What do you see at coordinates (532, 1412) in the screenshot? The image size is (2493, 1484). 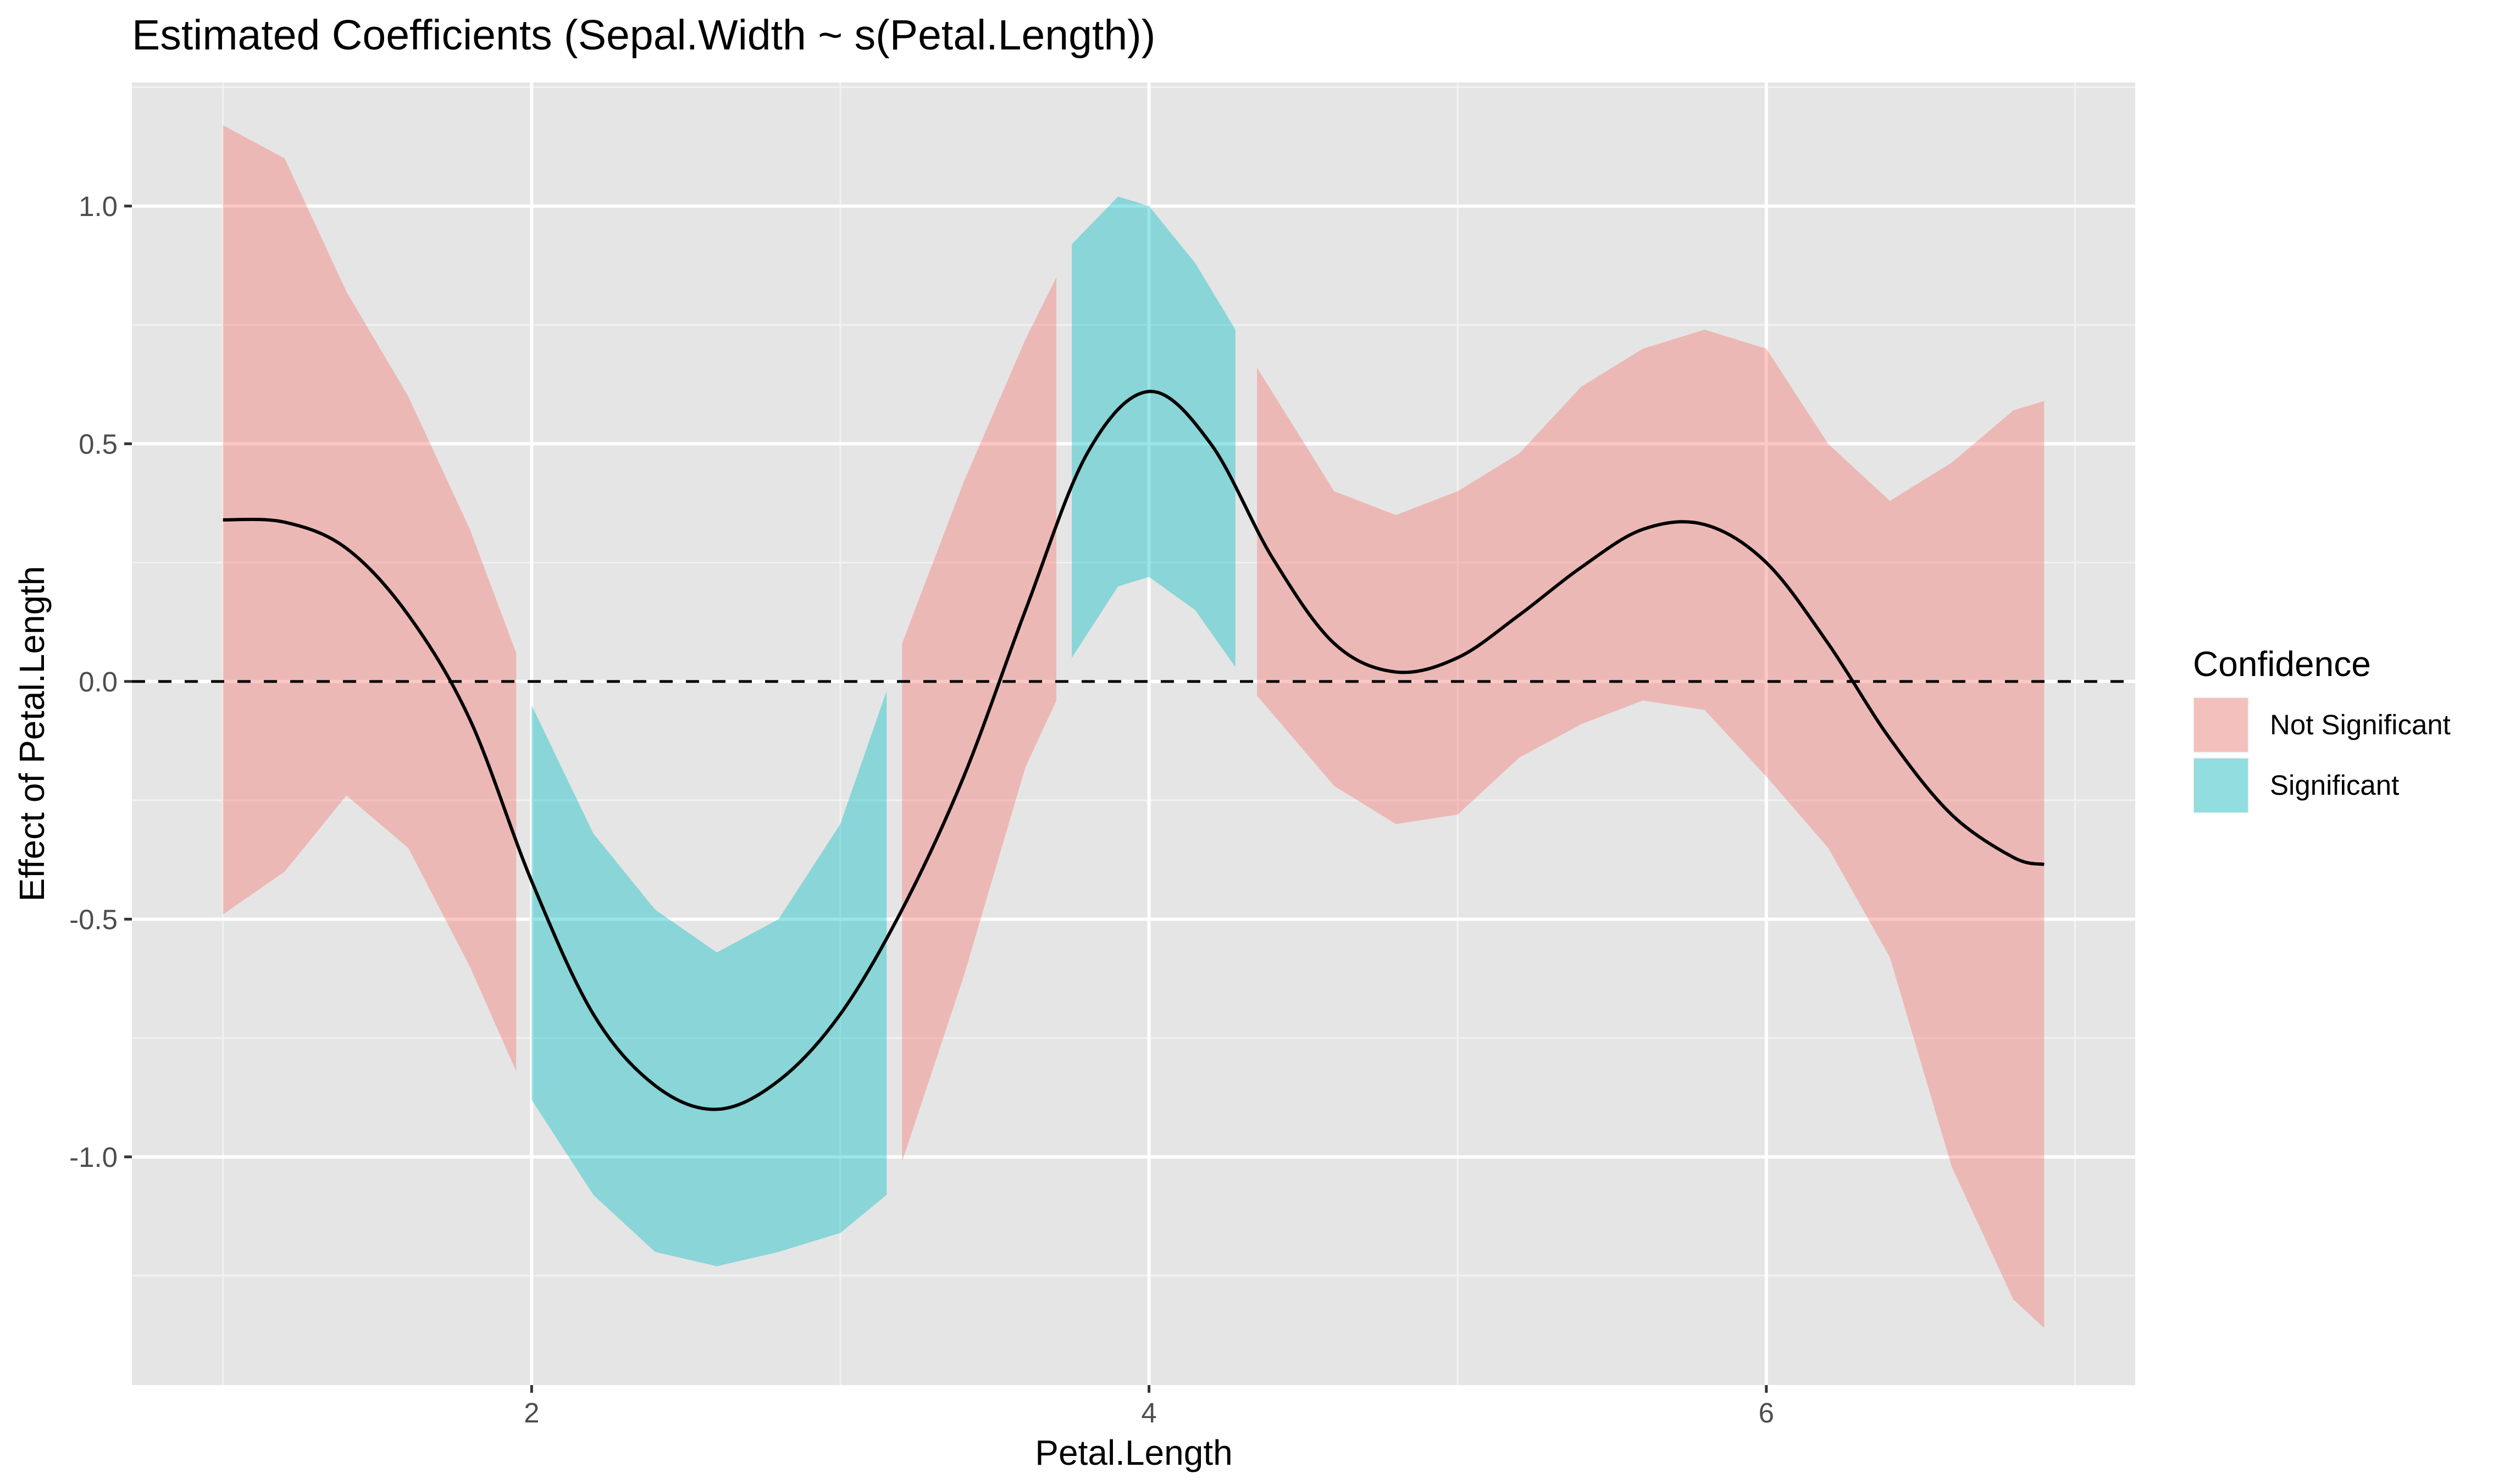 I see `x-tick-label: 2` at bounding box center [532, 1412].